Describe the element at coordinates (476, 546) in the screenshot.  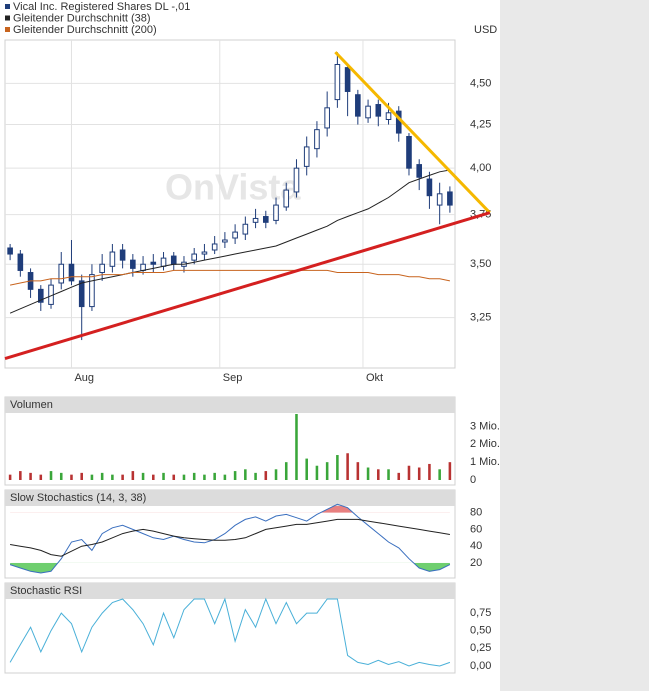
I see `y-tick-label: 40` at that location.